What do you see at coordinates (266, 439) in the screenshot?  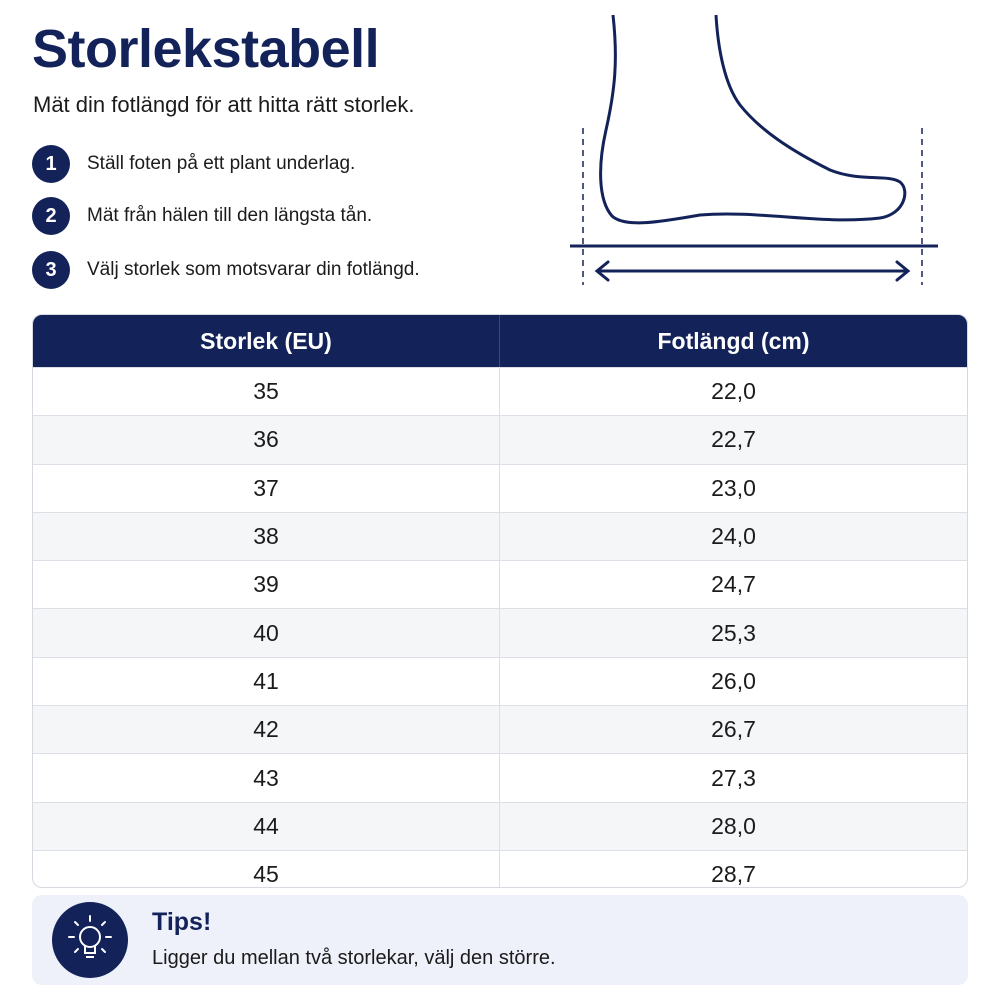 I see `table-cell: 36` at bounding box center [266, 439].